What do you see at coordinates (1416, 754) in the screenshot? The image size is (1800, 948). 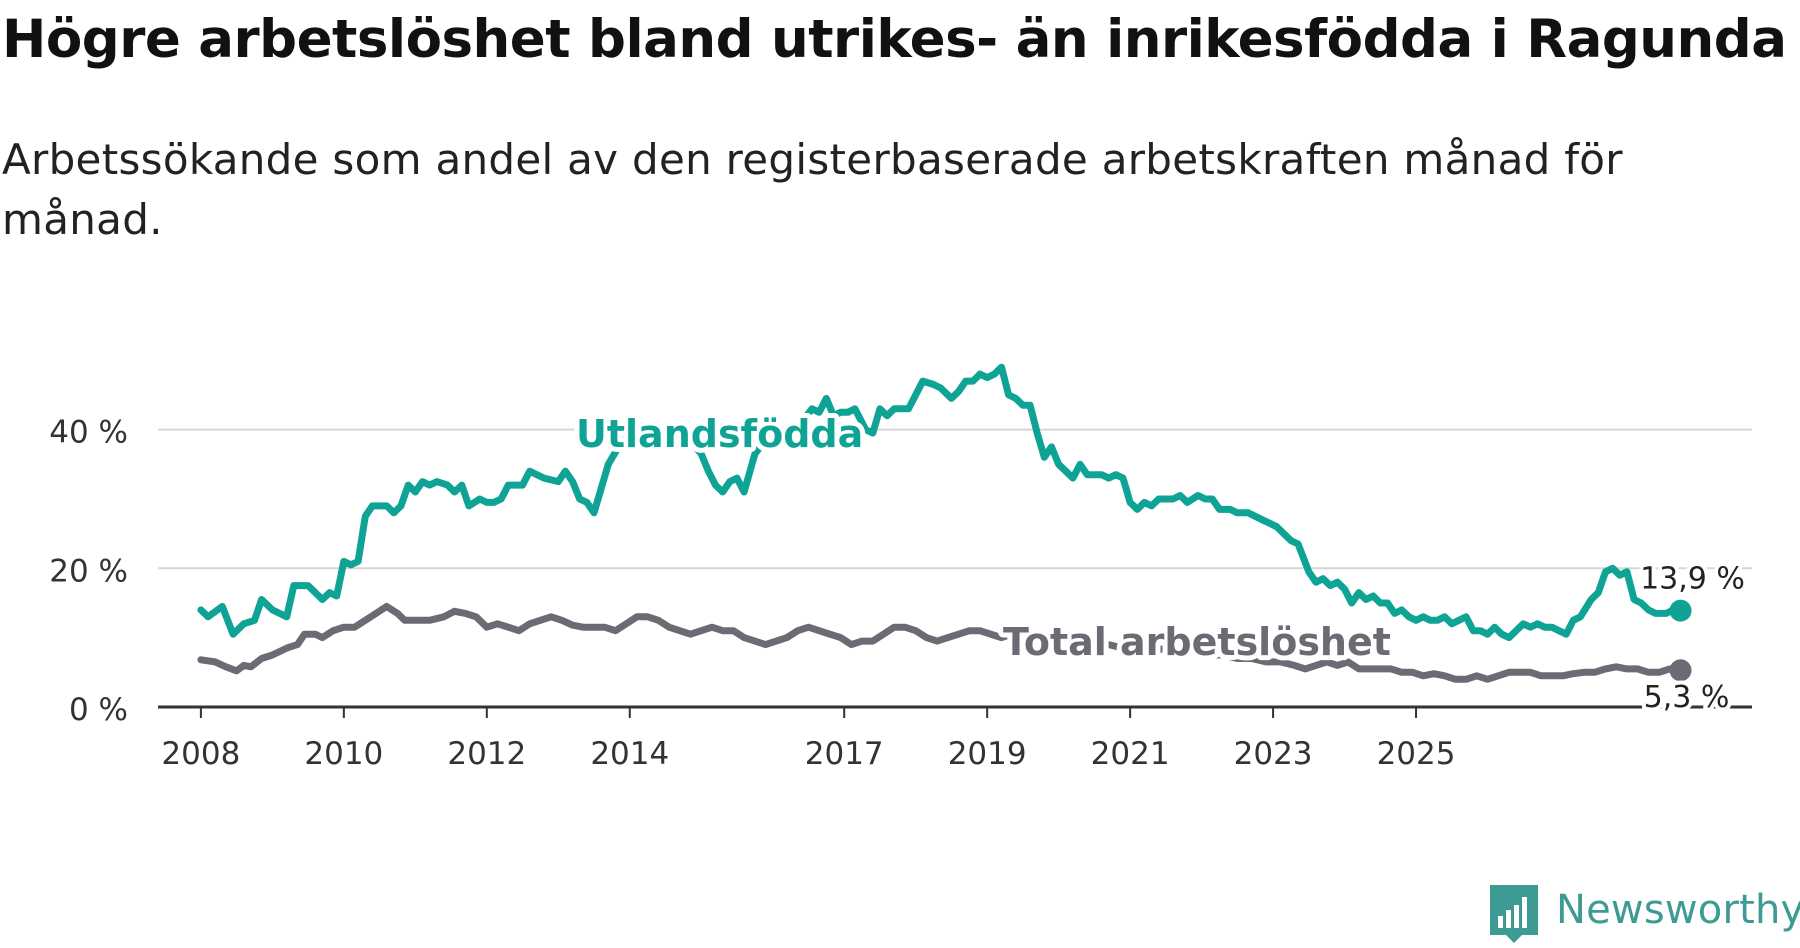 I see `x-tick-label: 2025` at bounding box center [1416, 754].